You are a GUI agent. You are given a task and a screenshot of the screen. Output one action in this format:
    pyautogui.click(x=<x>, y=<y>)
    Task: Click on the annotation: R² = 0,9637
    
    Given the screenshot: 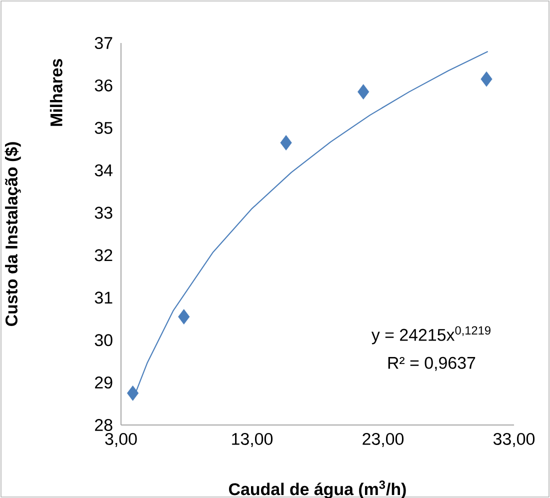 What is the action you would take?
    pyautogui.click(x=432, y=363)
    